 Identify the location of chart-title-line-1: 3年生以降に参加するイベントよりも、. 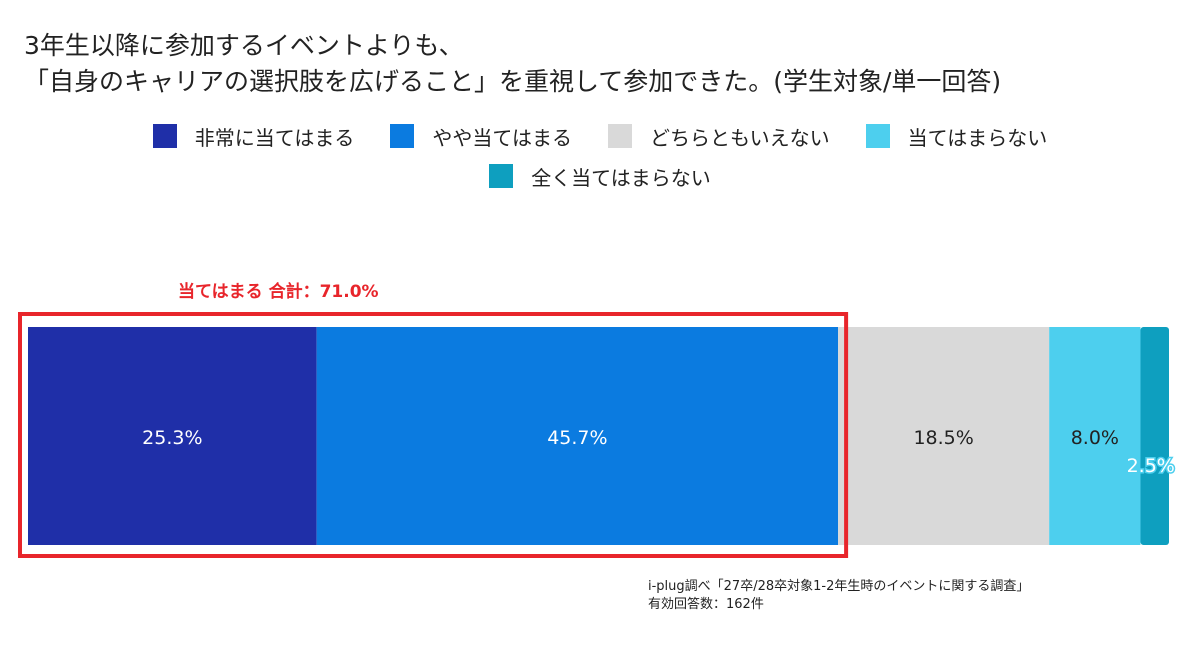
(244, 45).